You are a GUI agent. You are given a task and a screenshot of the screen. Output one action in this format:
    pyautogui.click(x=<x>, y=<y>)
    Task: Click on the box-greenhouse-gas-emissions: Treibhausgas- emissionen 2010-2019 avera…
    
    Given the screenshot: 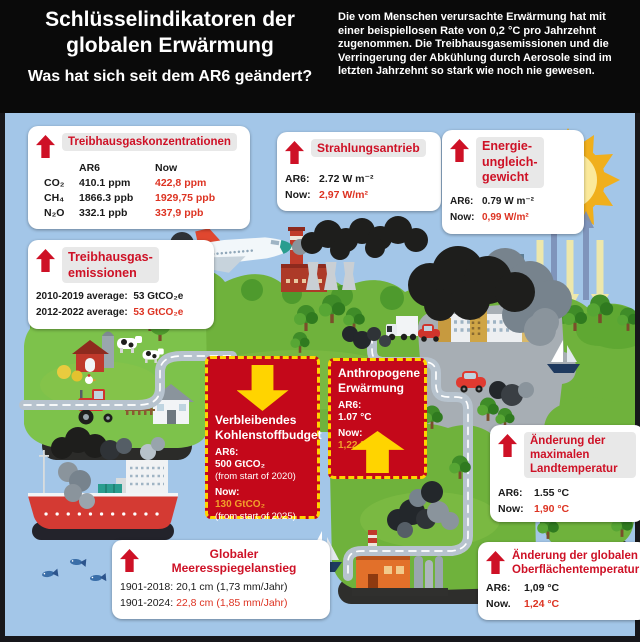 What is the action you would take?
    pyautogui.click(x=121, y=284)
    